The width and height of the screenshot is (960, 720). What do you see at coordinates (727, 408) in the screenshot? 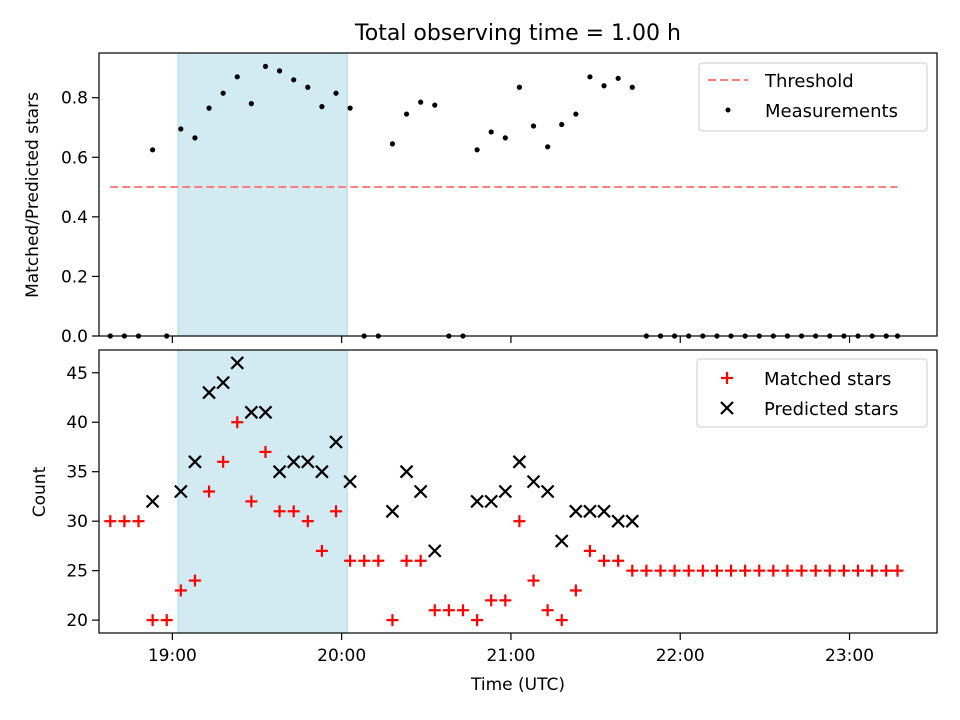
I see `legend-predicted-marker` at bounding box center [727, 408].